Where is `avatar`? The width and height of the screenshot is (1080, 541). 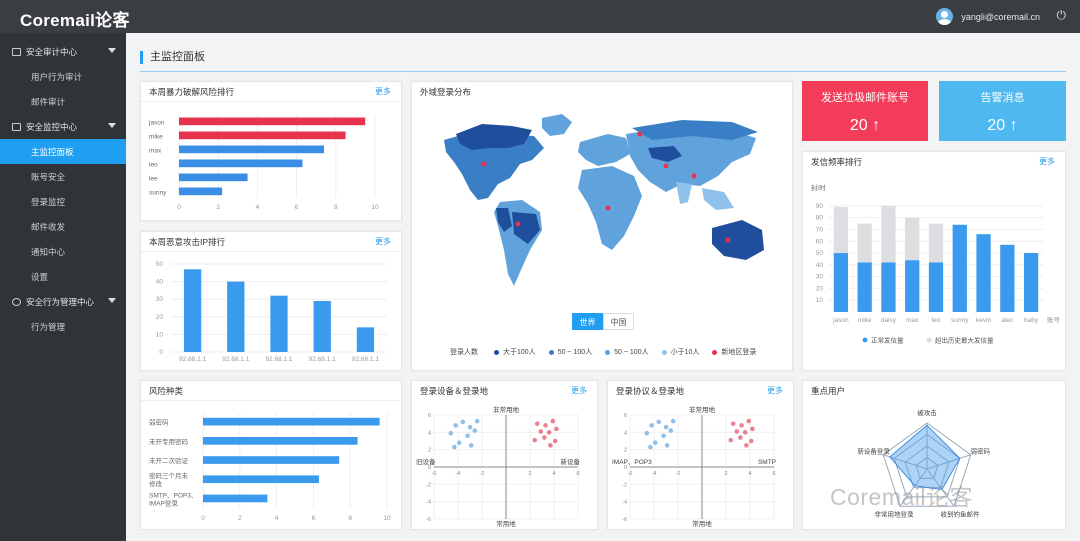 avatar is located at coordinates (945, 16).